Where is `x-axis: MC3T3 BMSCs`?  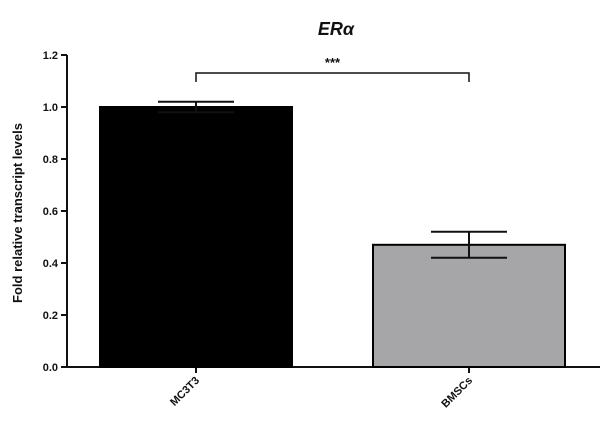 x-axis: MC3T3 BMSCs is located at coordinates (333, 388).